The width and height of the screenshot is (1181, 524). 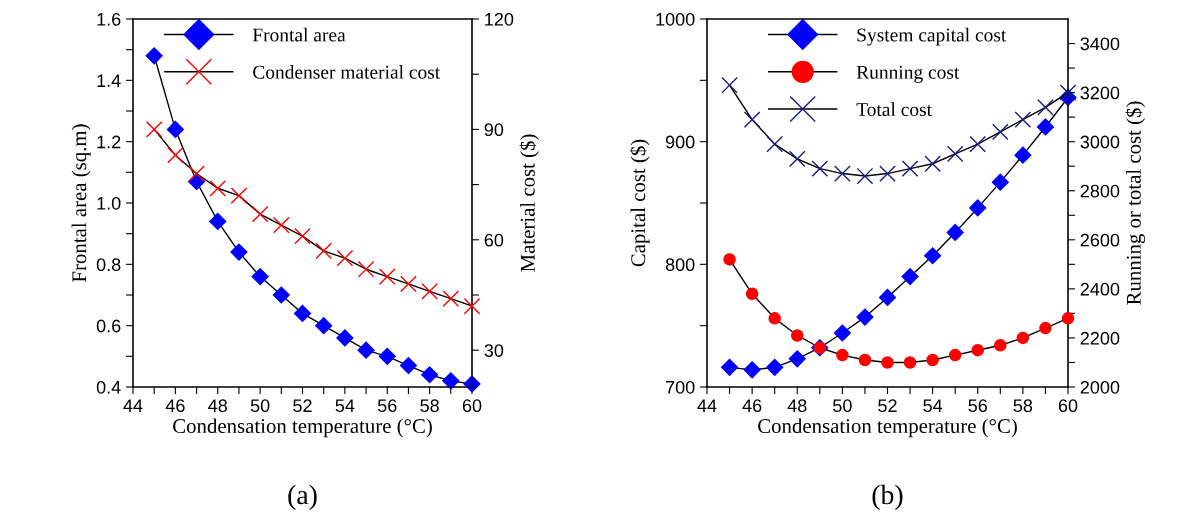 I want to click on legend-label: Condenser material cost, so click(x=347, y=72).